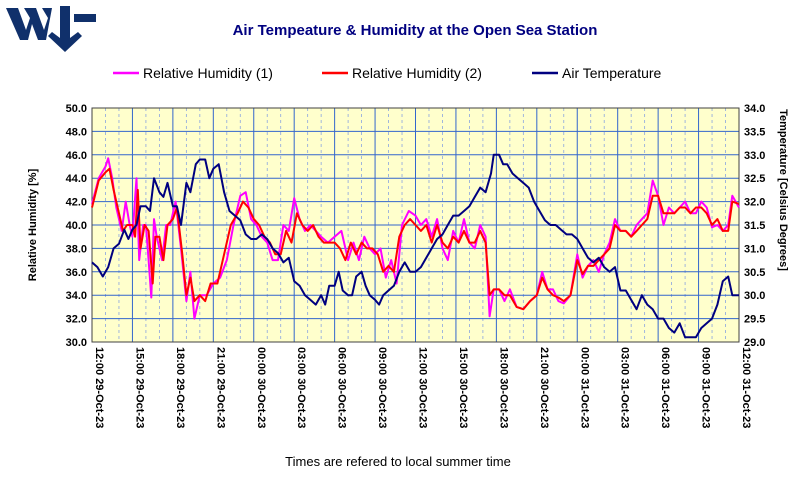  Describe the element at coordinates (544, 387) in the screenshot. I see `x-tick-label: 21:00 30-Oct-23` at that location.